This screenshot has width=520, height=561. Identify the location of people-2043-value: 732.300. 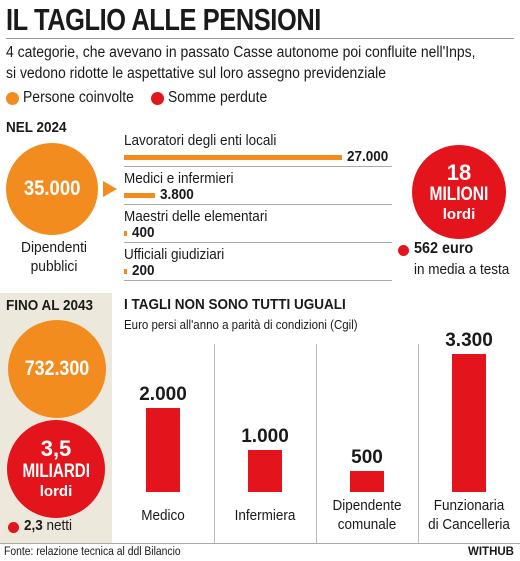
(57, 368).